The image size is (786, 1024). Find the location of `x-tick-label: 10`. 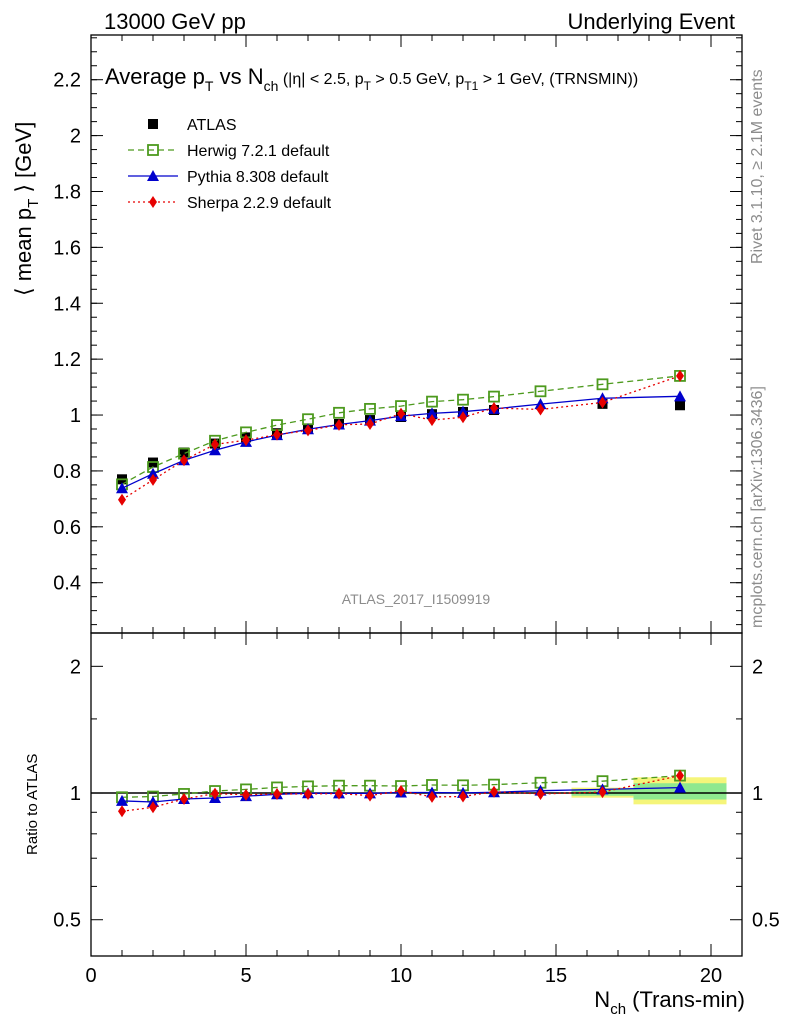

x-tick-label: 10 is located at coordinates (401, 976).